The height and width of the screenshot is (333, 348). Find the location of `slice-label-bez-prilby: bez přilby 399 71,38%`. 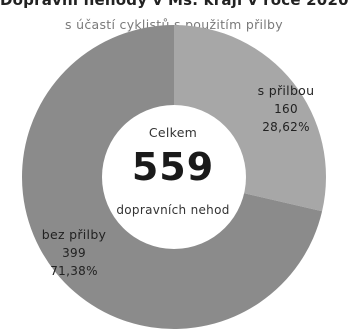

slice-label-bez-prilby: bez přilby 399 71,38% is located at coordinates (74, 253).